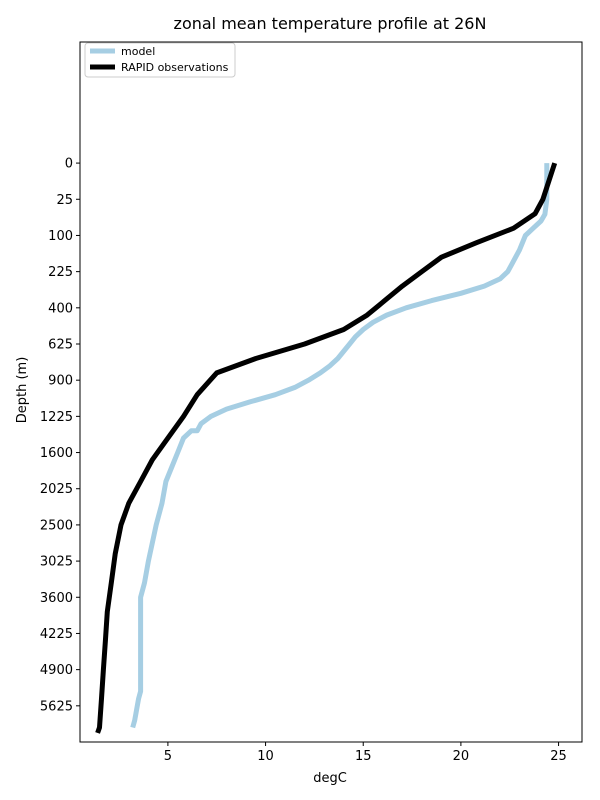  I want to click on y-tick-label: 1225, so click(56, 417).